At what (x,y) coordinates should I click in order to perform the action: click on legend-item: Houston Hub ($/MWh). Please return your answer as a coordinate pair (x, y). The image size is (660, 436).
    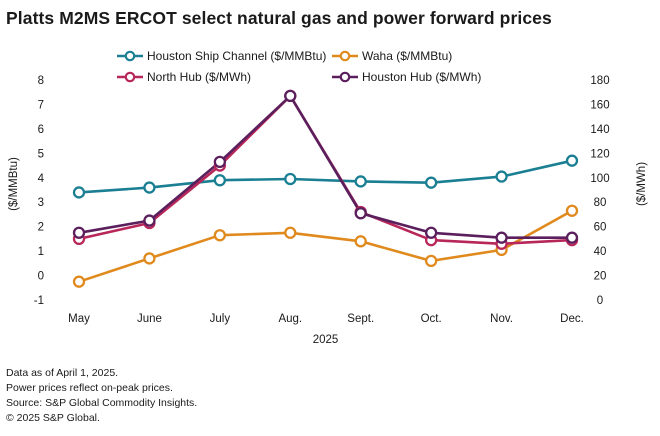
    Looking at the image, I should click on (406, 77).